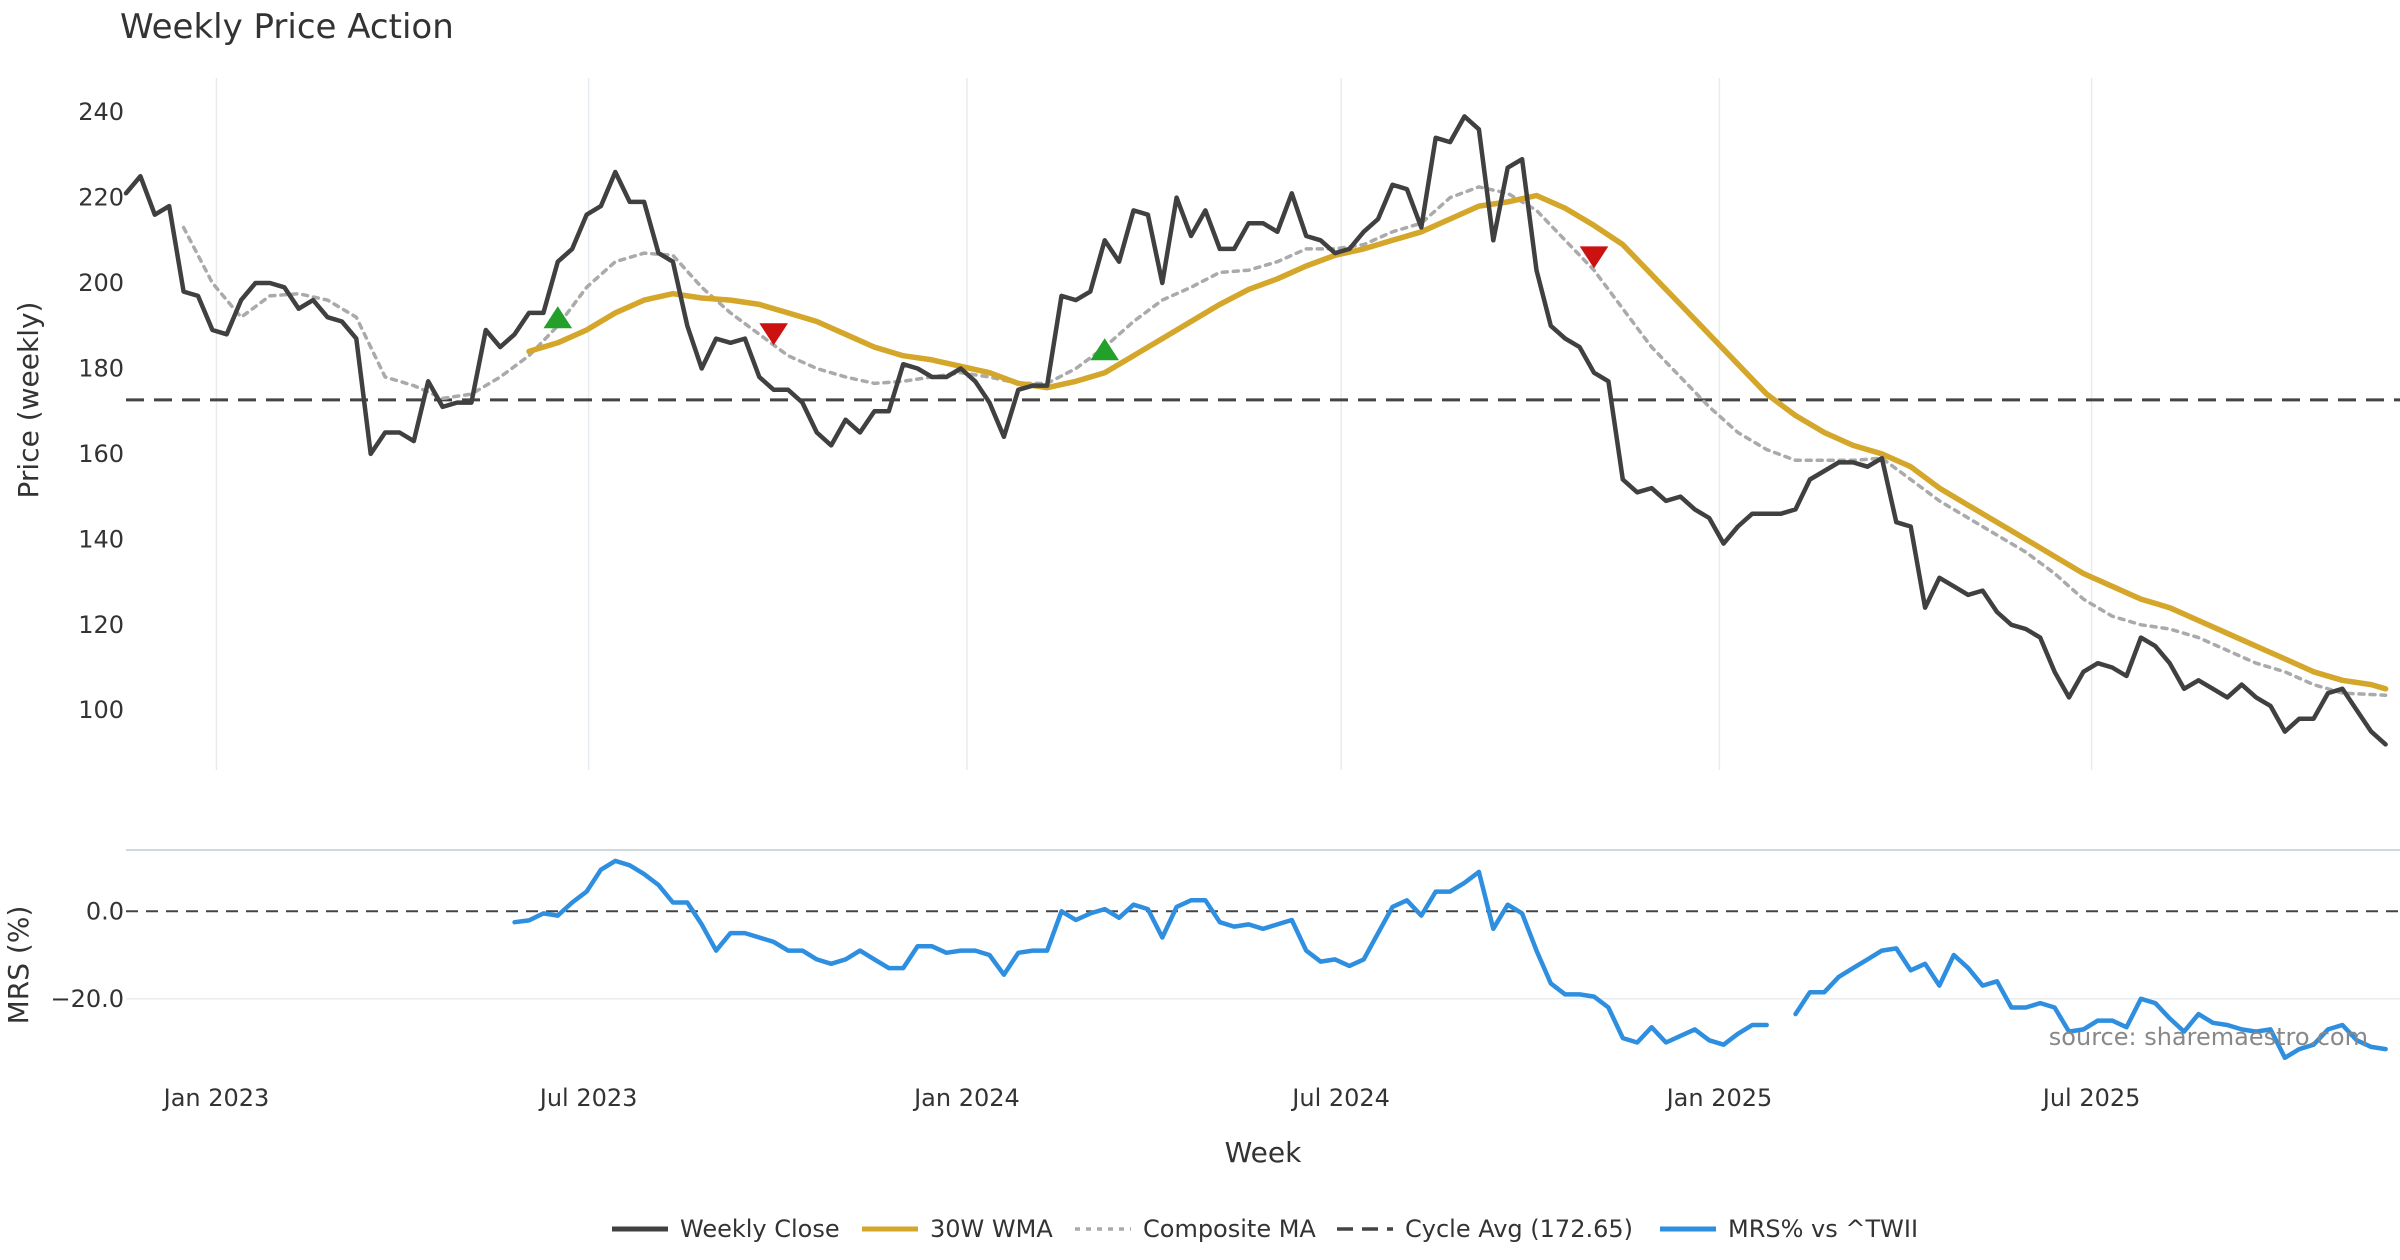 The height and width of the screenshot is (1260, 2400). I want to click on price-y-tick-label: 140, so click(101, 539).